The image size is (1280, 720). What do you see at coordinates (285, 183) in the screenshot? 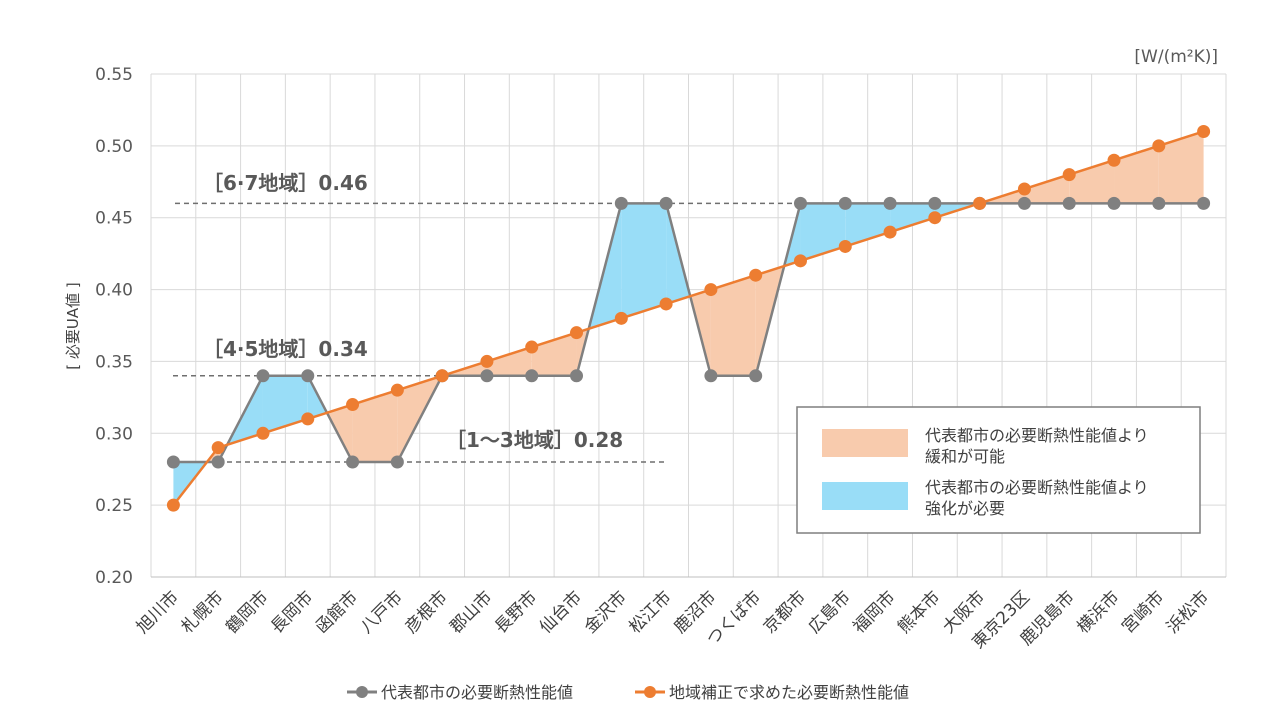
I see `reference-label: ［6·7地域］0.46` at bounding box center [285, 183].